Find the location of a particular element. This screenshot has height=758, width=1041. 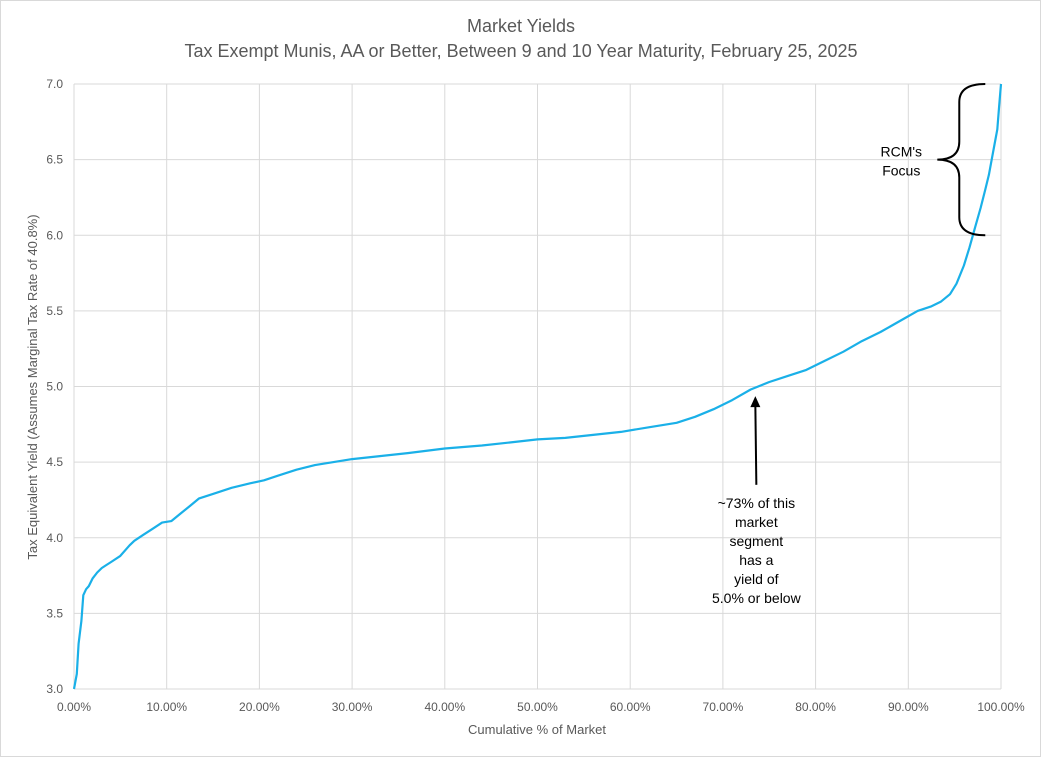

x-axis-title: Cumulative % of Market is located at coordinates (537, 729).